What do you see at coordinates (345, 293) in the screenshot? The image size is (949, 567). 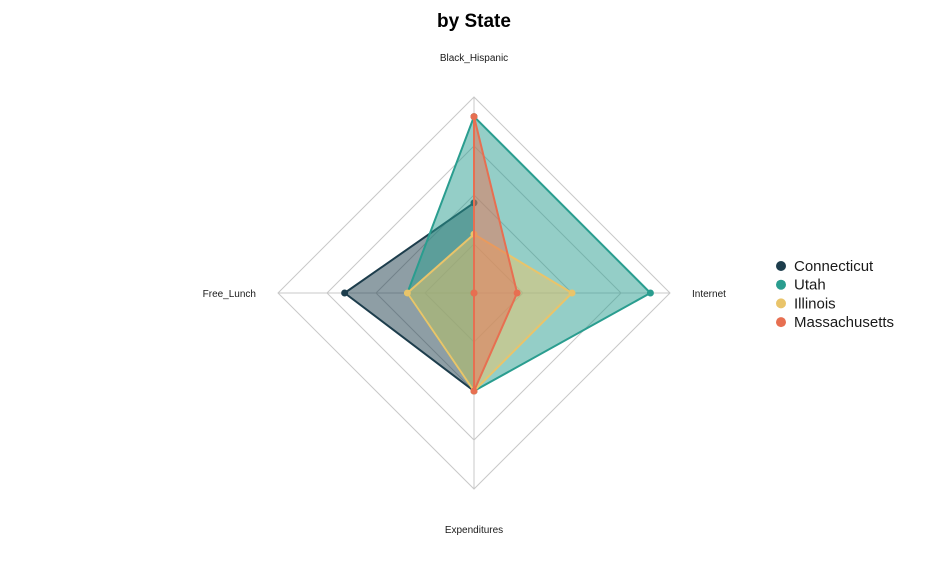 I see `data-point-connecticut-free-lunch` at bounding box center [345, 293].